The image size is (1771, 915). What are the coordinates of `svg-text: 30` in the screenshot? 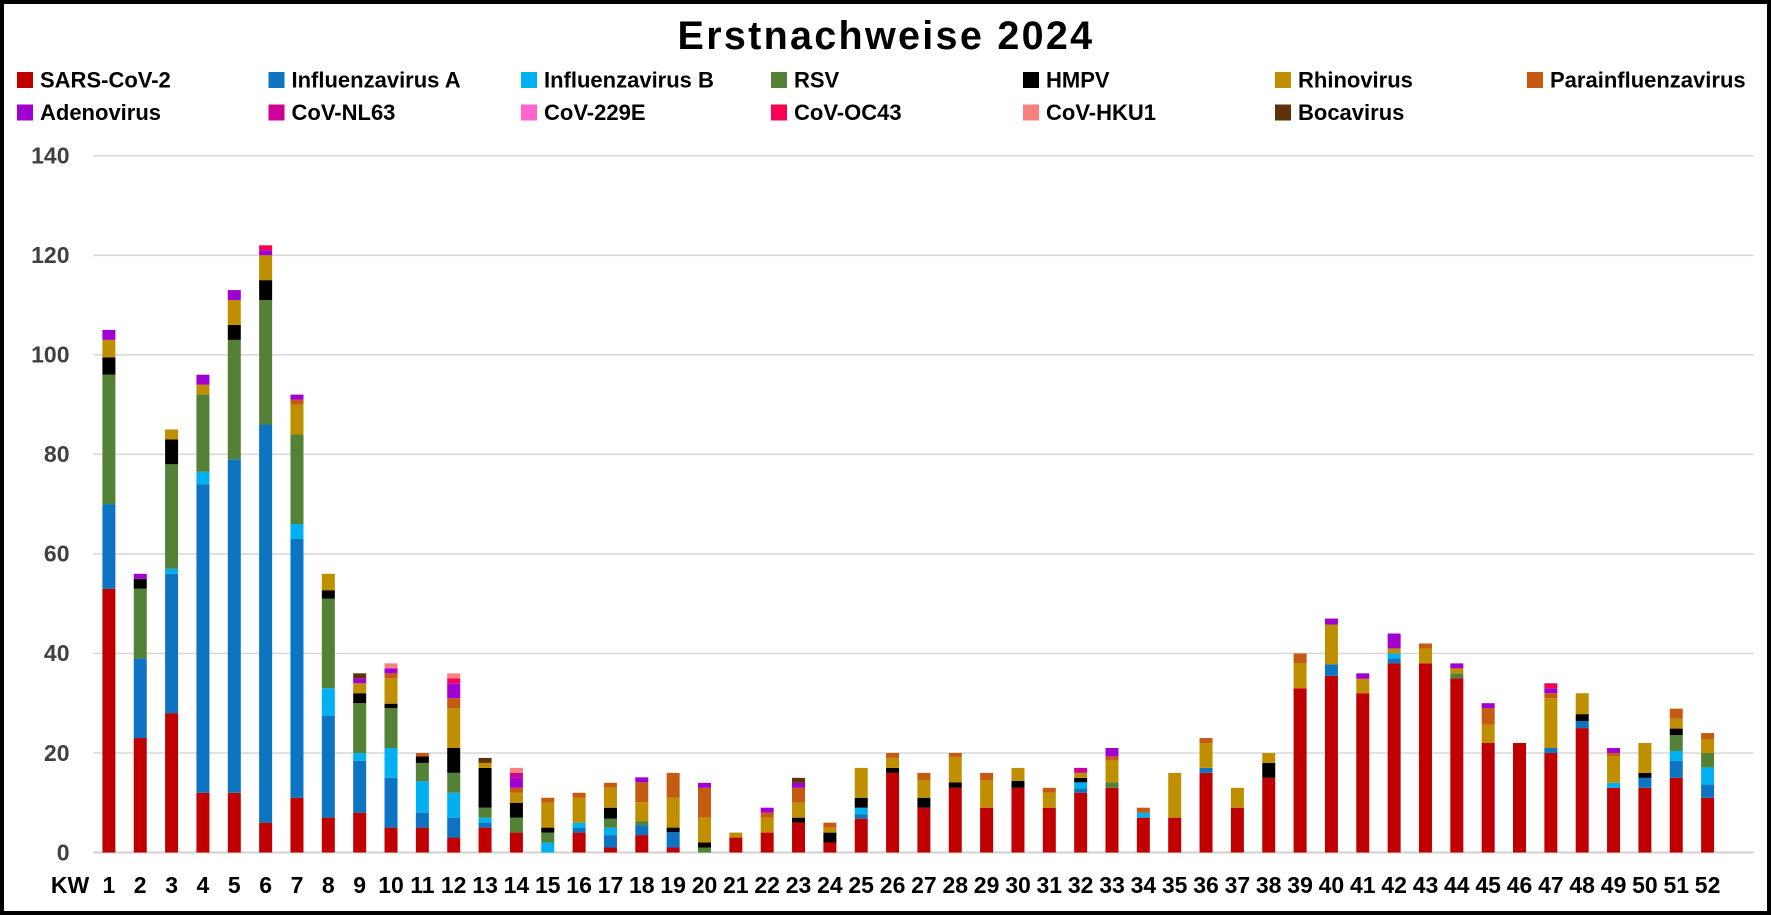 It's located at (1018, 885).